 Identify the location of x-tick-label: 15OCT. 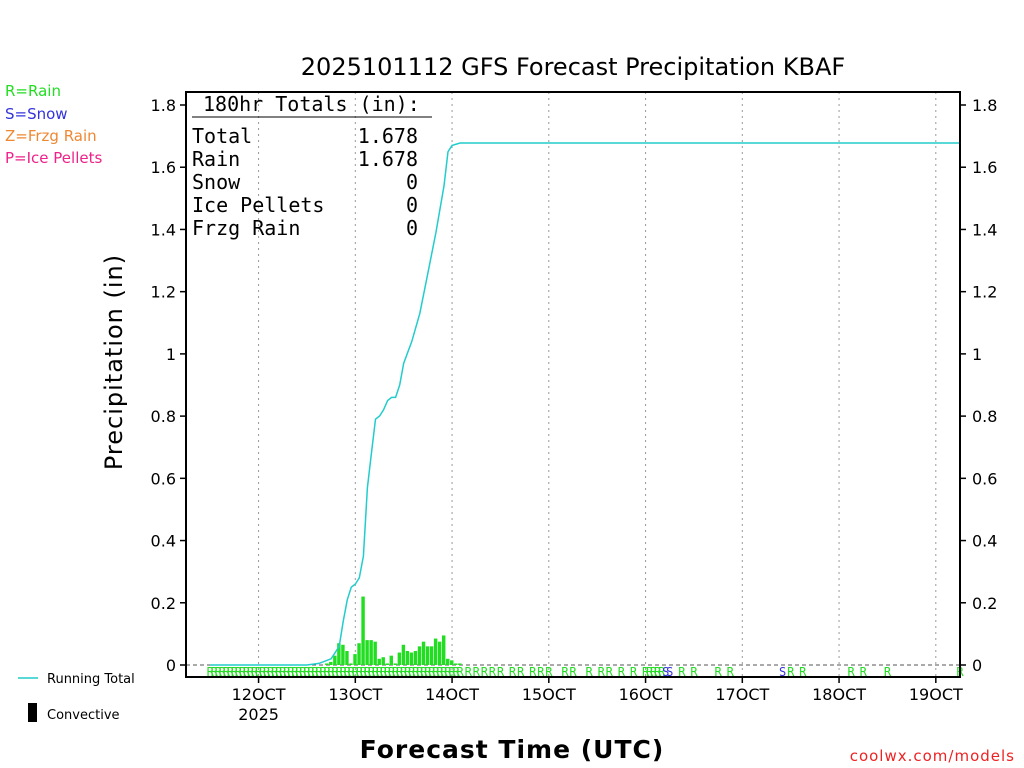
(549, 694).